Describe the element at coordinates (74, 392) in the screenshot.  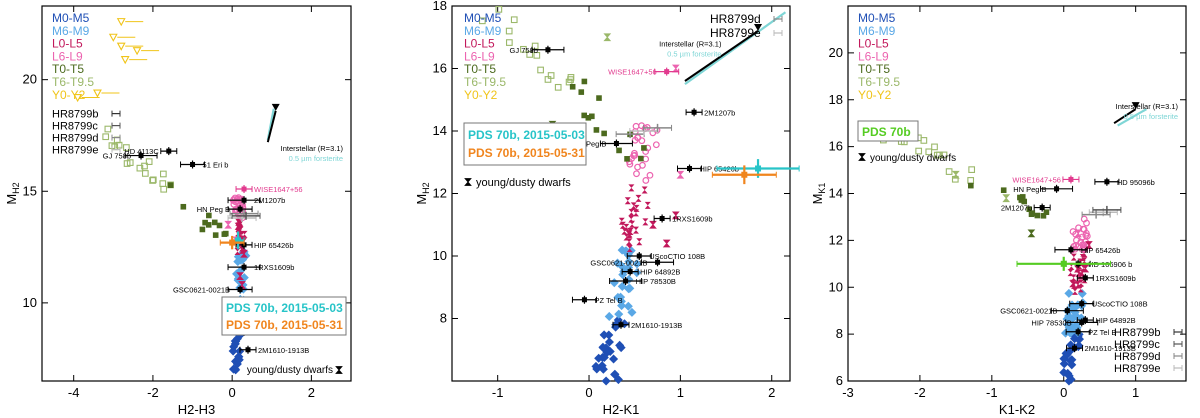
I see `x-tick-label: -4` at that location.